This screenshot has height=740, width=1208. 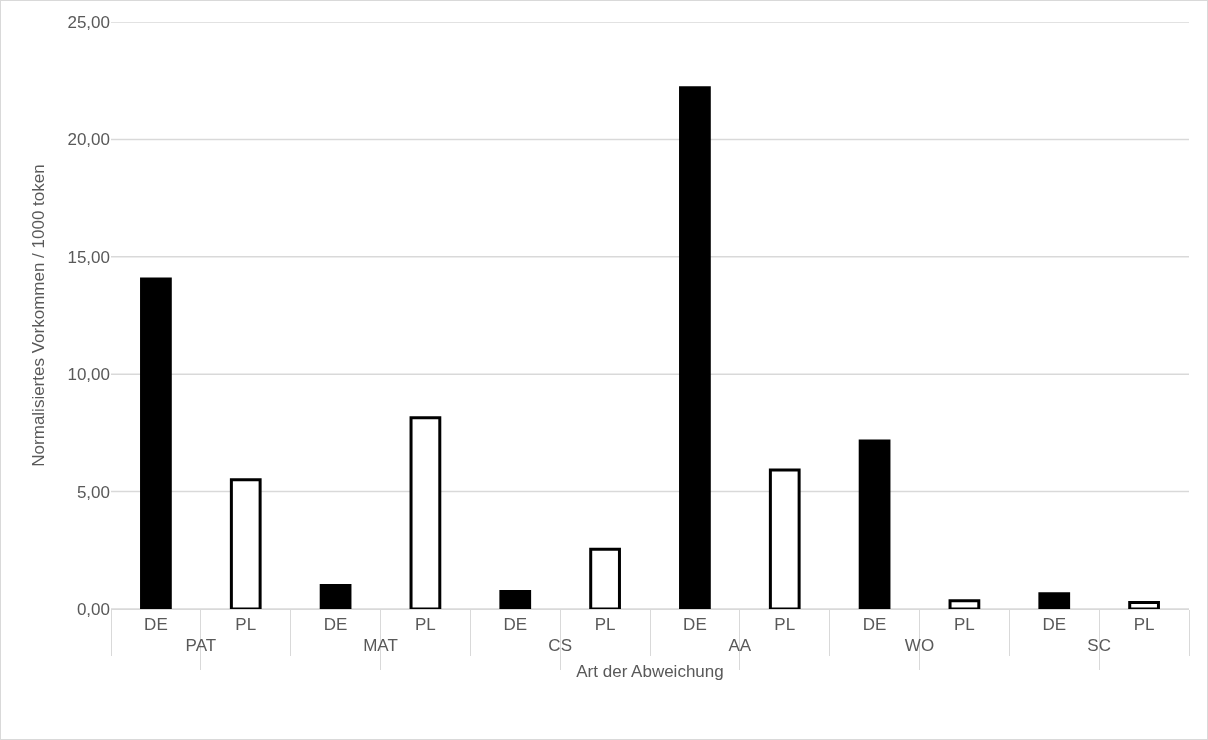 What do you see at coordinates (38, 315) in the screenshot?
I see `y-axis-title: Normalisiertes Vorkommen / 1000 token` at bounding box center [38, 315].